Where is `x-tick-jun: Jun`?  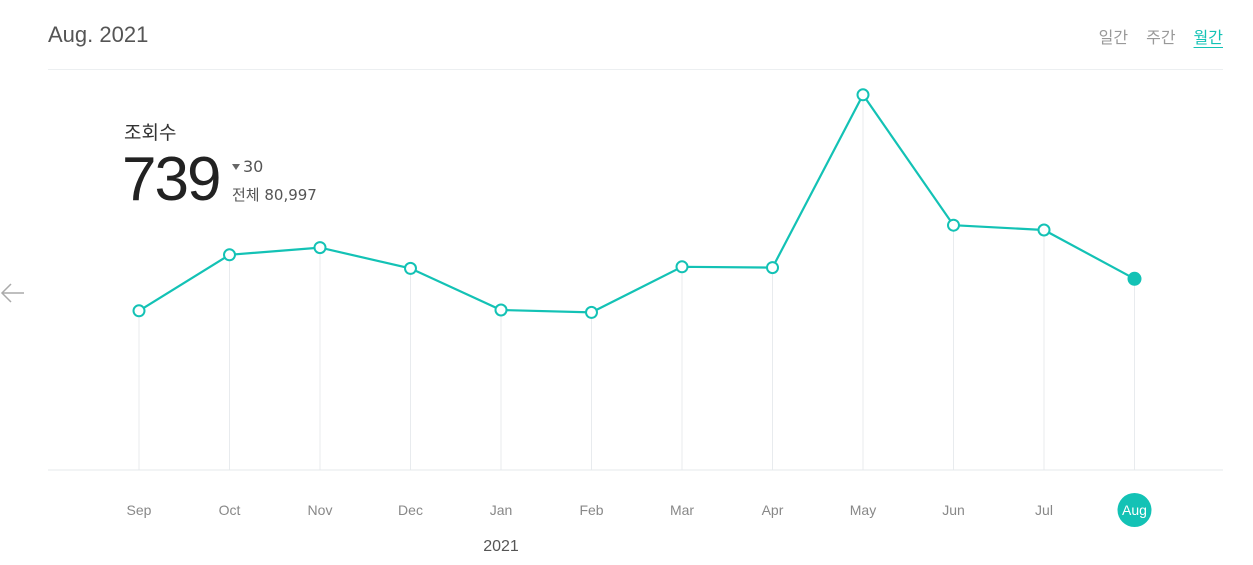
x-tick-jun: Jun is located at coordinates (953, 510).